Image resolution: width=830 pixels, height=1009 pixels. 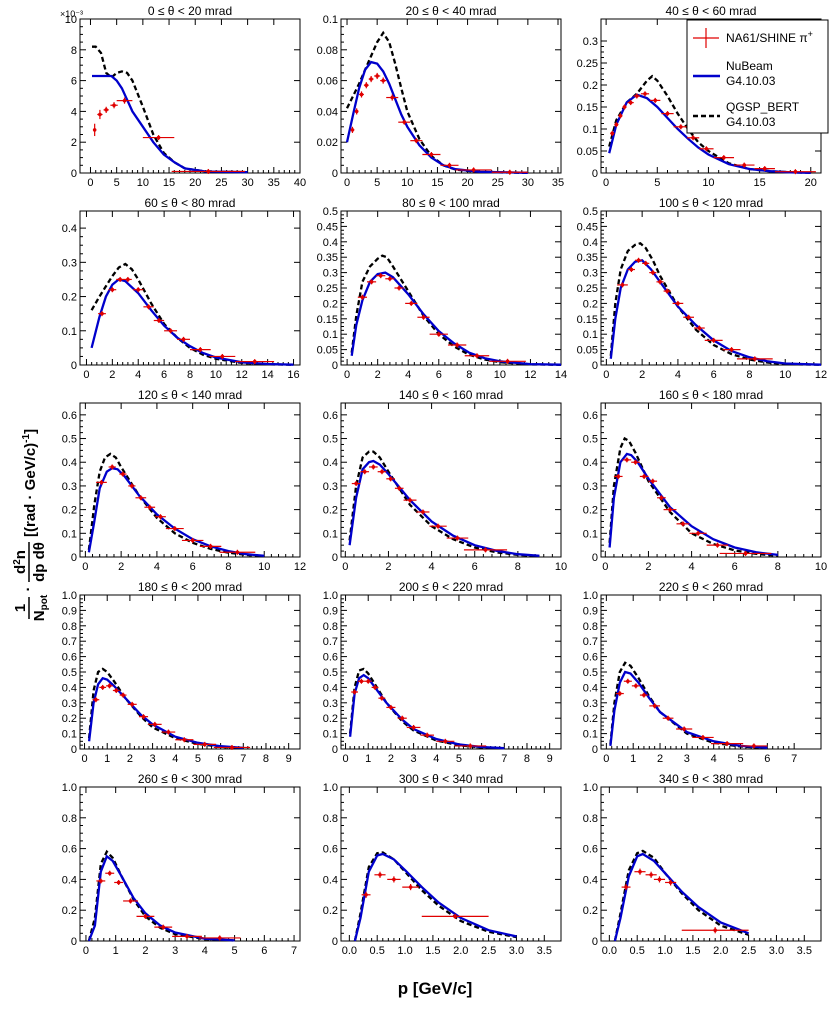 What do you see at coordinates (219, 938) in the screenshot?
I see `panel-12-point-7-marker` at bounding box center [219, 938].